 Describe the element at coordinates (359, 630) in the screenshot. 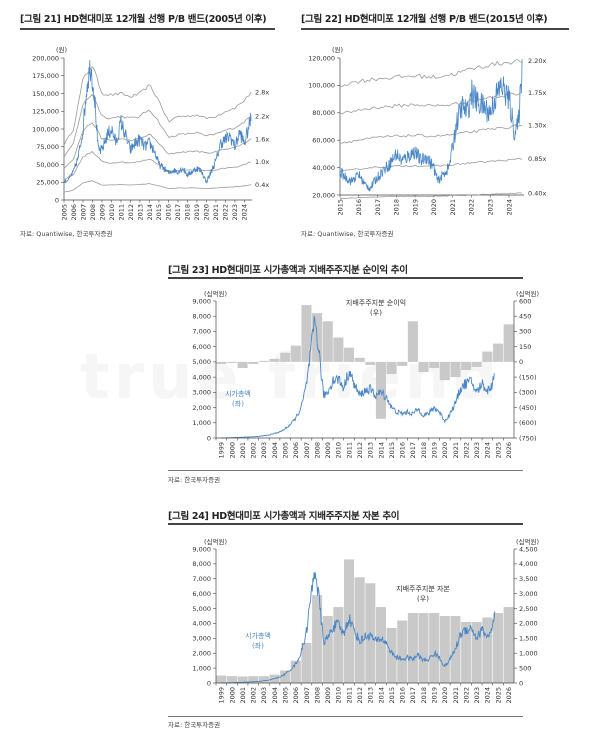

I see `bar-2012` at that location.